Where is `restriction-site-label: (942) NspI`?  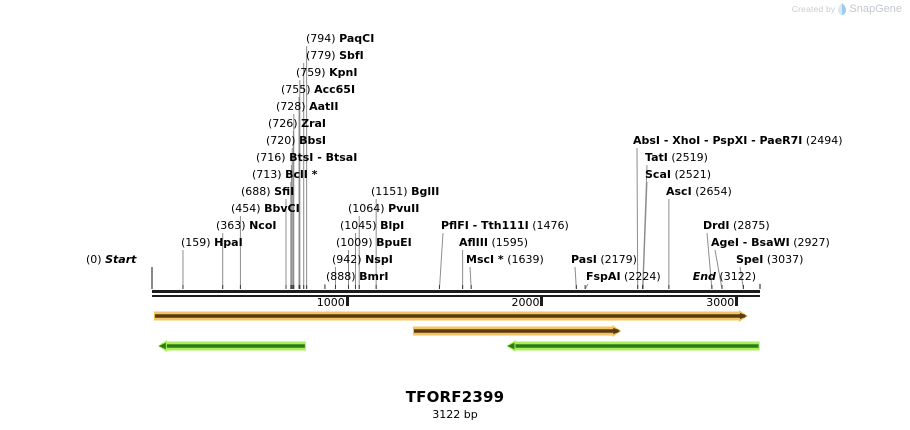
restriction-site-label: (942) NspI is located at coordinates (362, 260).